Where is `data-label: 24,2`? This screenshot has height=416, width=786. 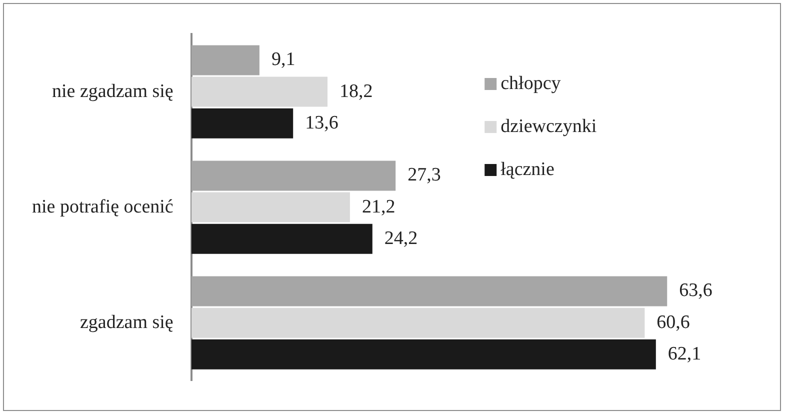 data-label: 24,2 is located at coordinates (401, 238).